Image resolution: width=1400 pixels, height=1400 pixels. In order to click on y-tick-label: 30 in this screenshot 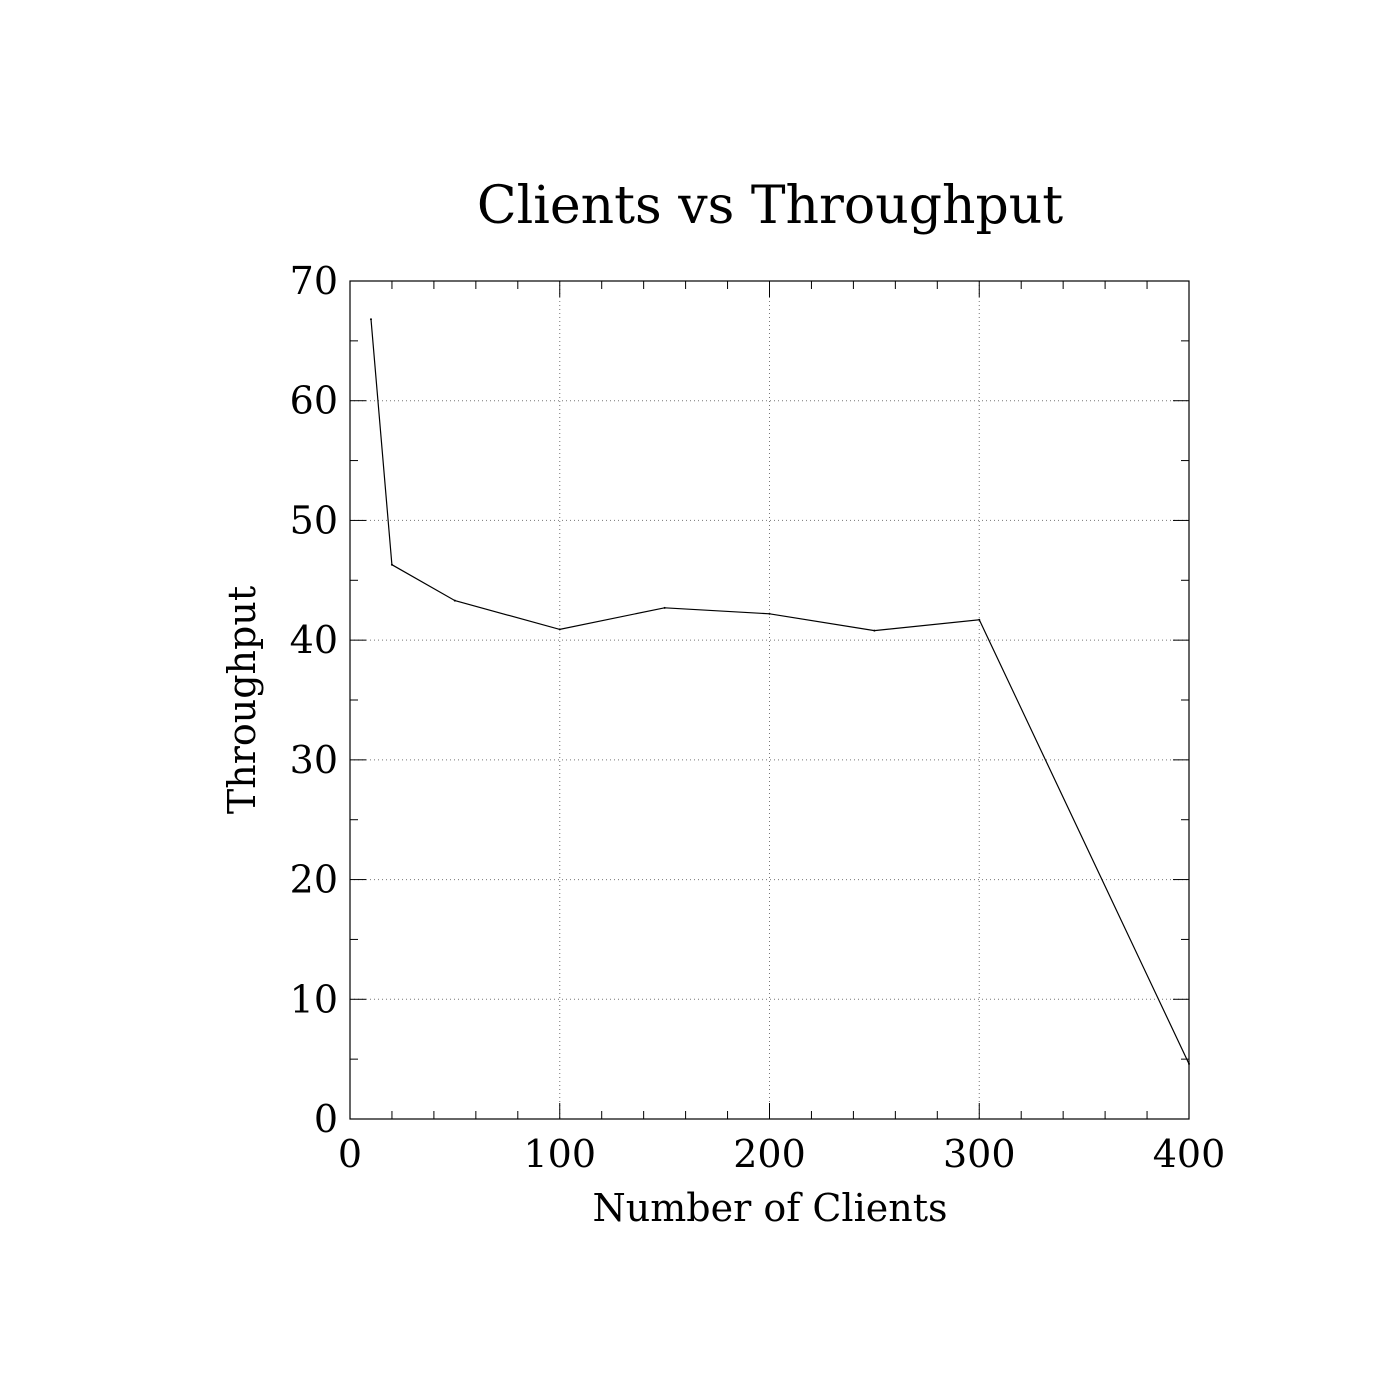, I will do `click(314, 760)`.